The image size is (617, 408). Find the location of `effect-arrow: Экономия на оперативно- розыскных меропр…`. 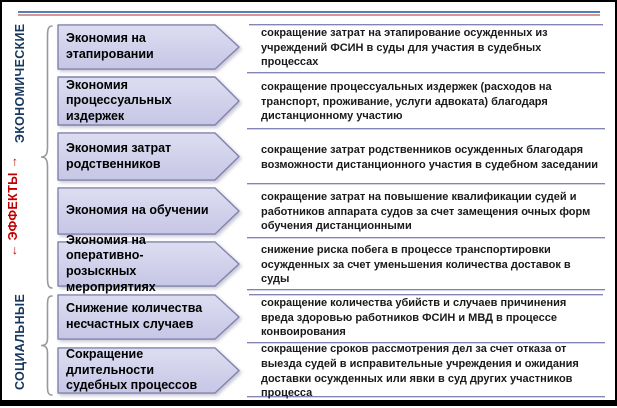

effect-arrow: Экономия на оперативно- розыскных меропр… is located at coordinates (152, 263).